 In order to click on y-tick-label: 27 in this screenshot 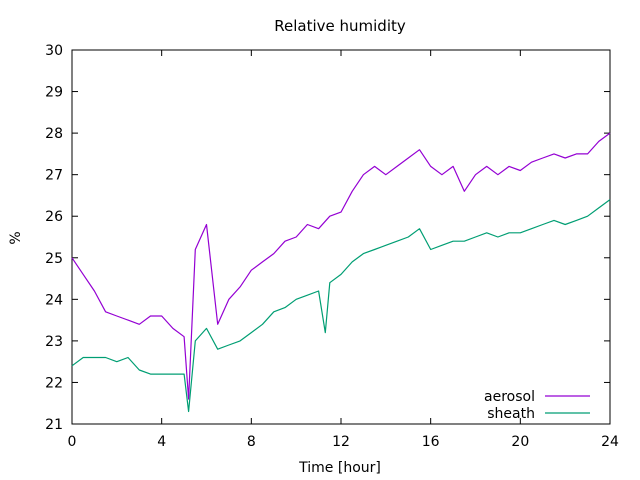, I will do `click(54, 176)`.